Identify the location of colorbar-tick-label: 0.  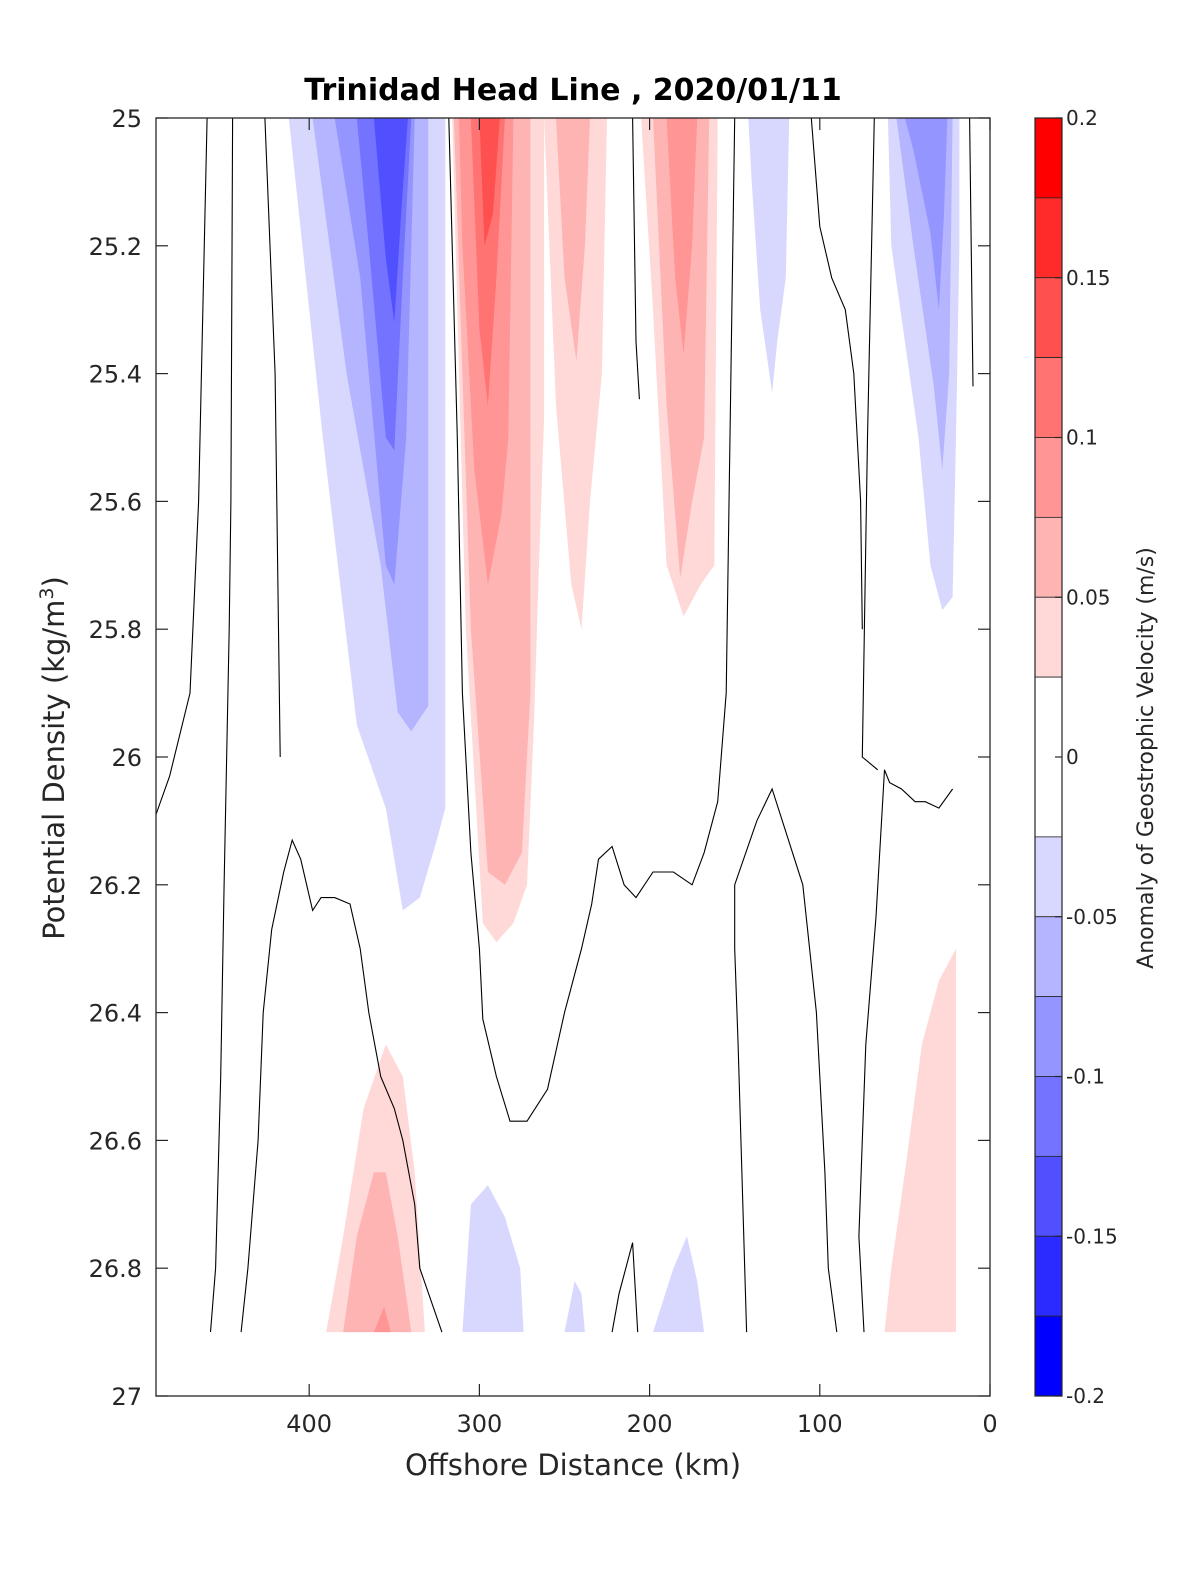
(1072, 757).